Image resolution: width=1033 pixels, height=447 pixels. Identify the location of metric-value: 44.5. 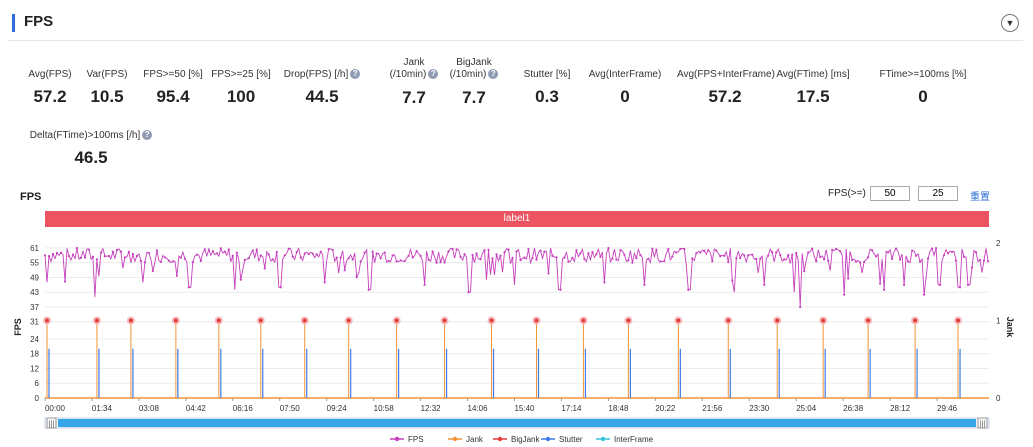
(322, 96).